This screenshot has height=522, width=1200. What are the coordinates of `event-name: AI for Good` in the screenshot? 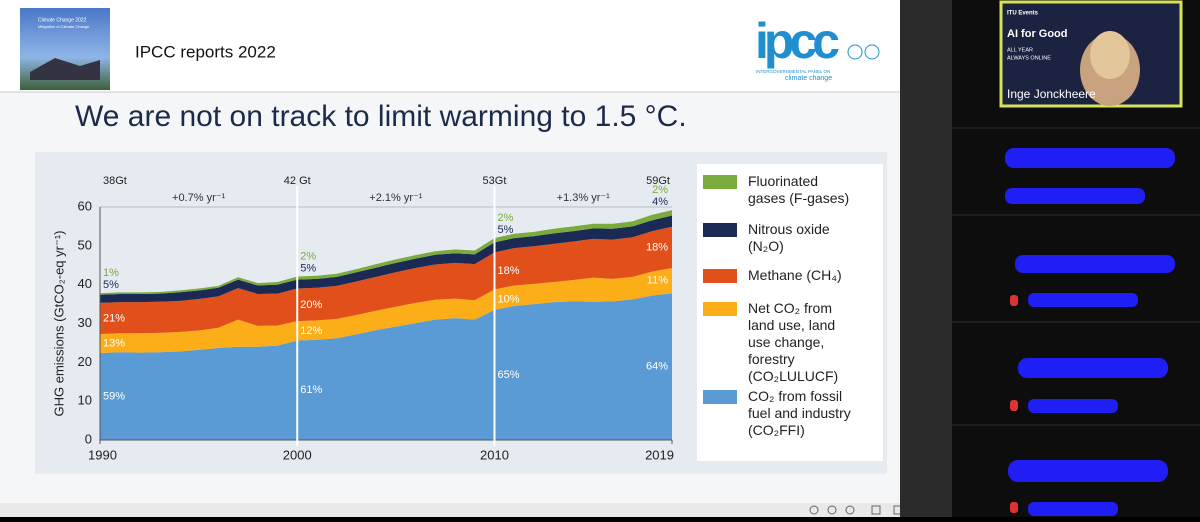 It's located at (1037, 34).